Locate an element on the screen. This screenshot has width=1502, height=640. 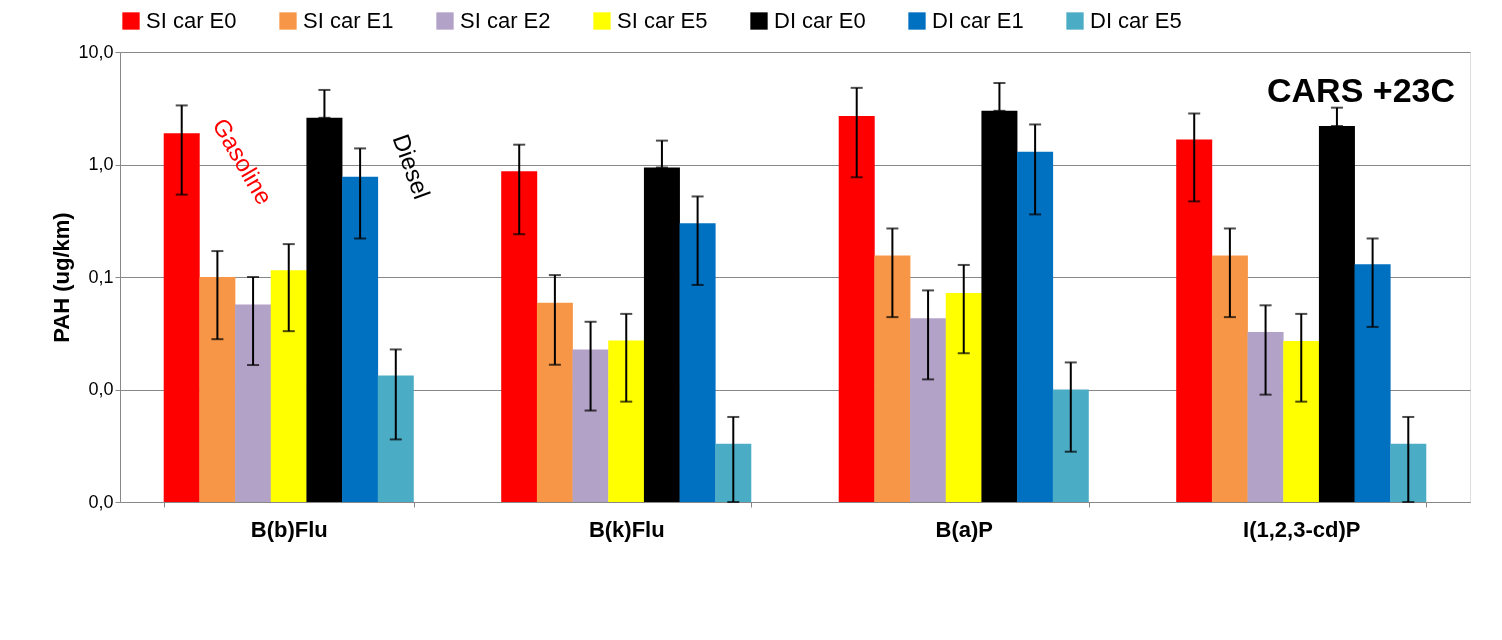
annotation: CARS +23C is located at coordinates (1360, 90).